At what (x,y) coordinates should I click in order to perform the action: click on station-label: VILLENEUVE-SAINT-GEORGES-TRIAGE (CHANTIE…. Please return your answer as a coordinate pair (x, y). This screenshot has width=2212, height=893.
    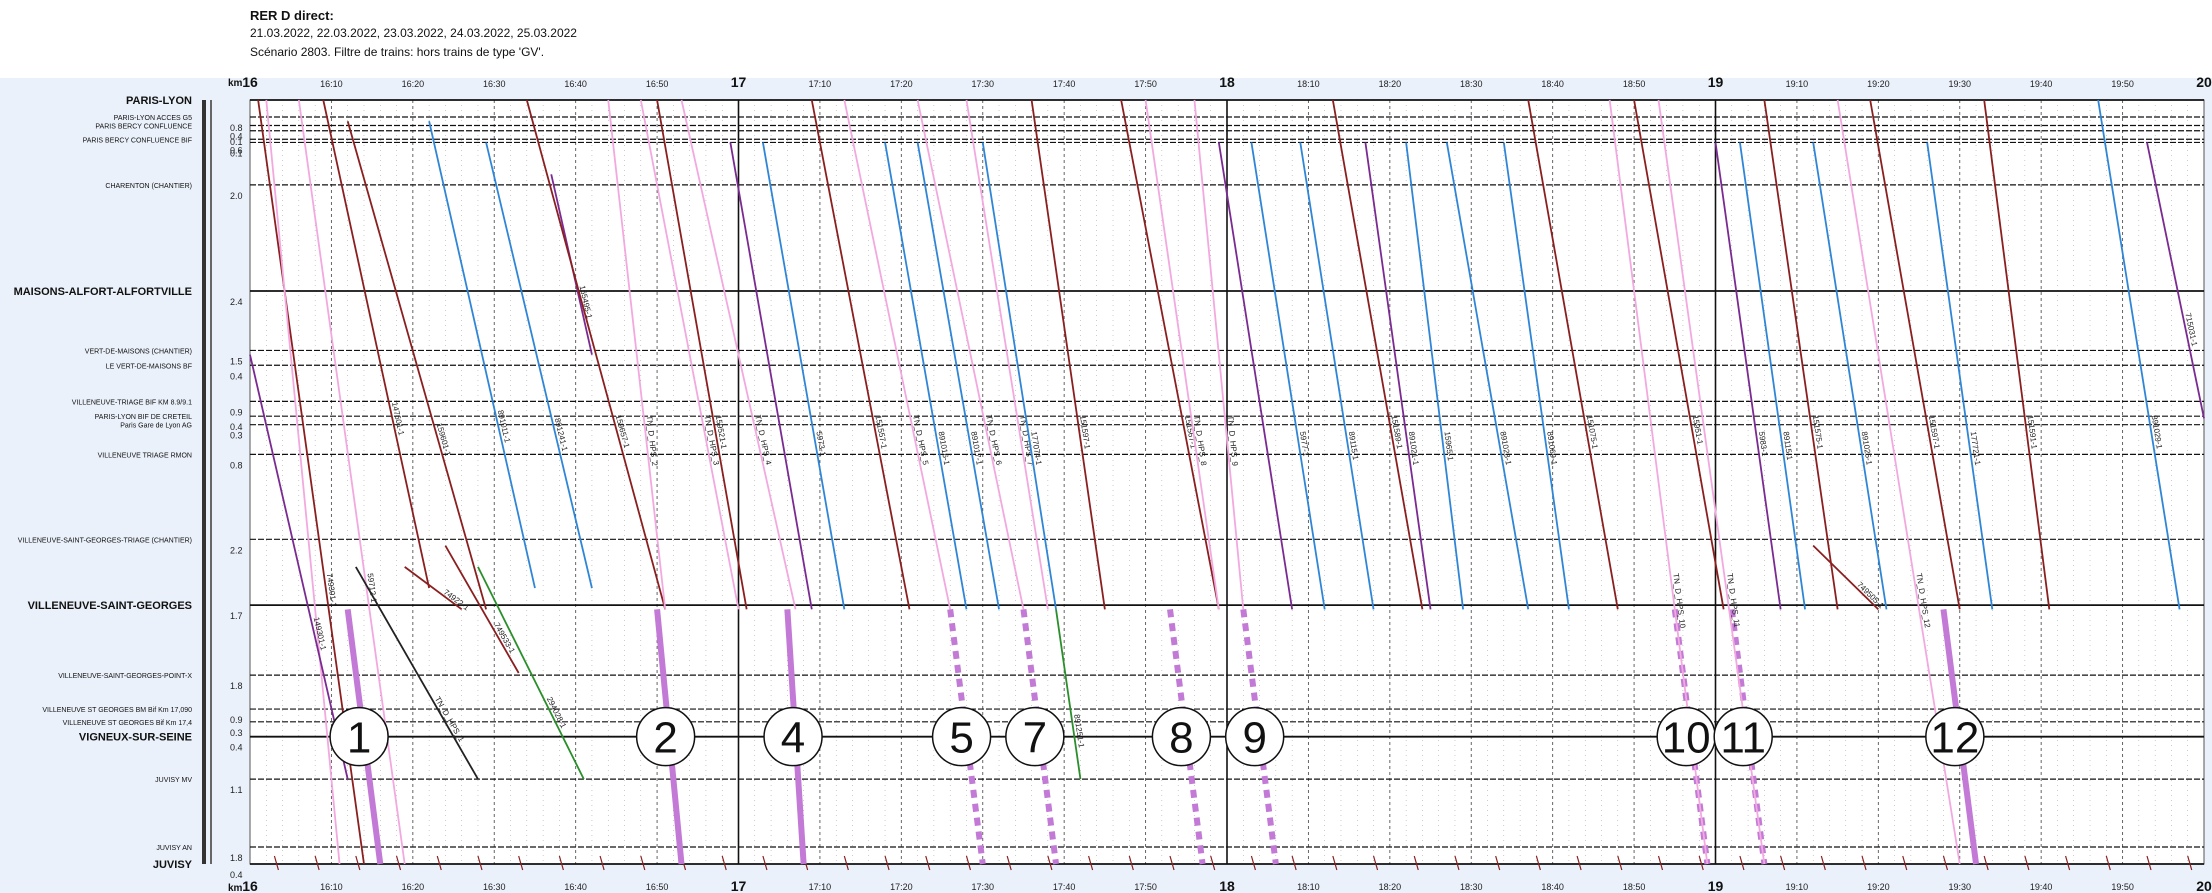
    Looking at the image, I should click on (105, 540).